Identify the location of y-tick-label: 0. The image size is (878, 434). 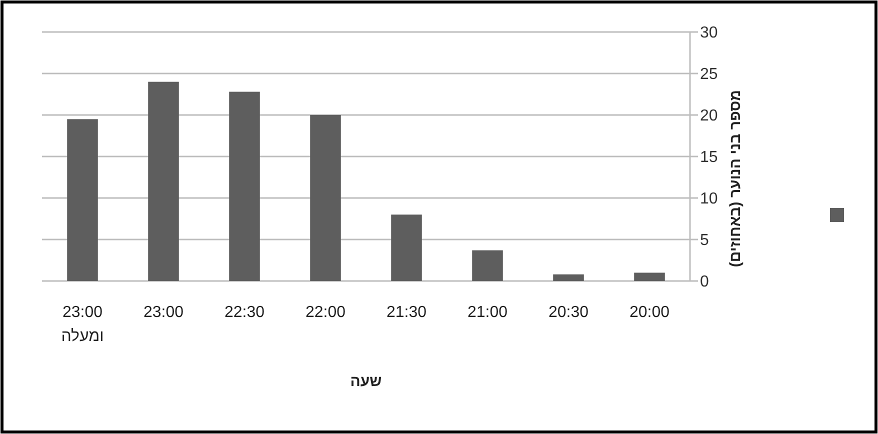
(704, 282).